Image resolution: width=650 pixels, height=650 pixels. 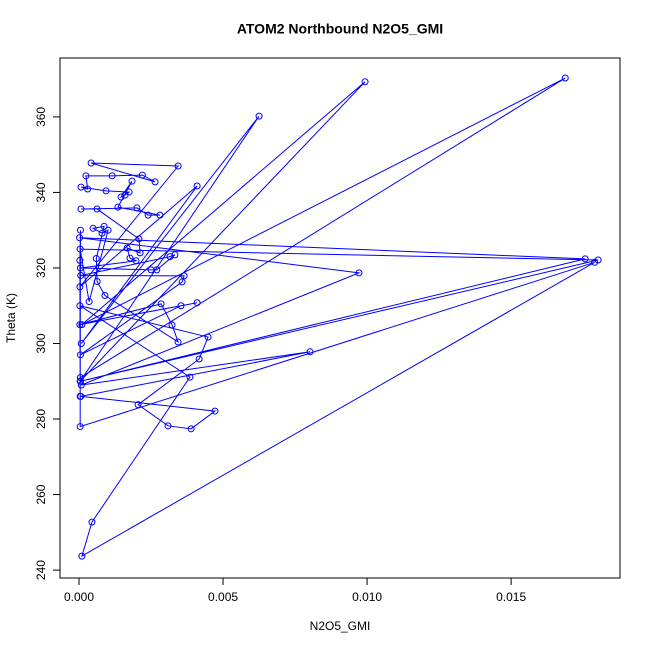 What do you see at coordinates (41, 268) in the screenshot?
I see `y-tick-label: 320` at bounding box center [41, 268].